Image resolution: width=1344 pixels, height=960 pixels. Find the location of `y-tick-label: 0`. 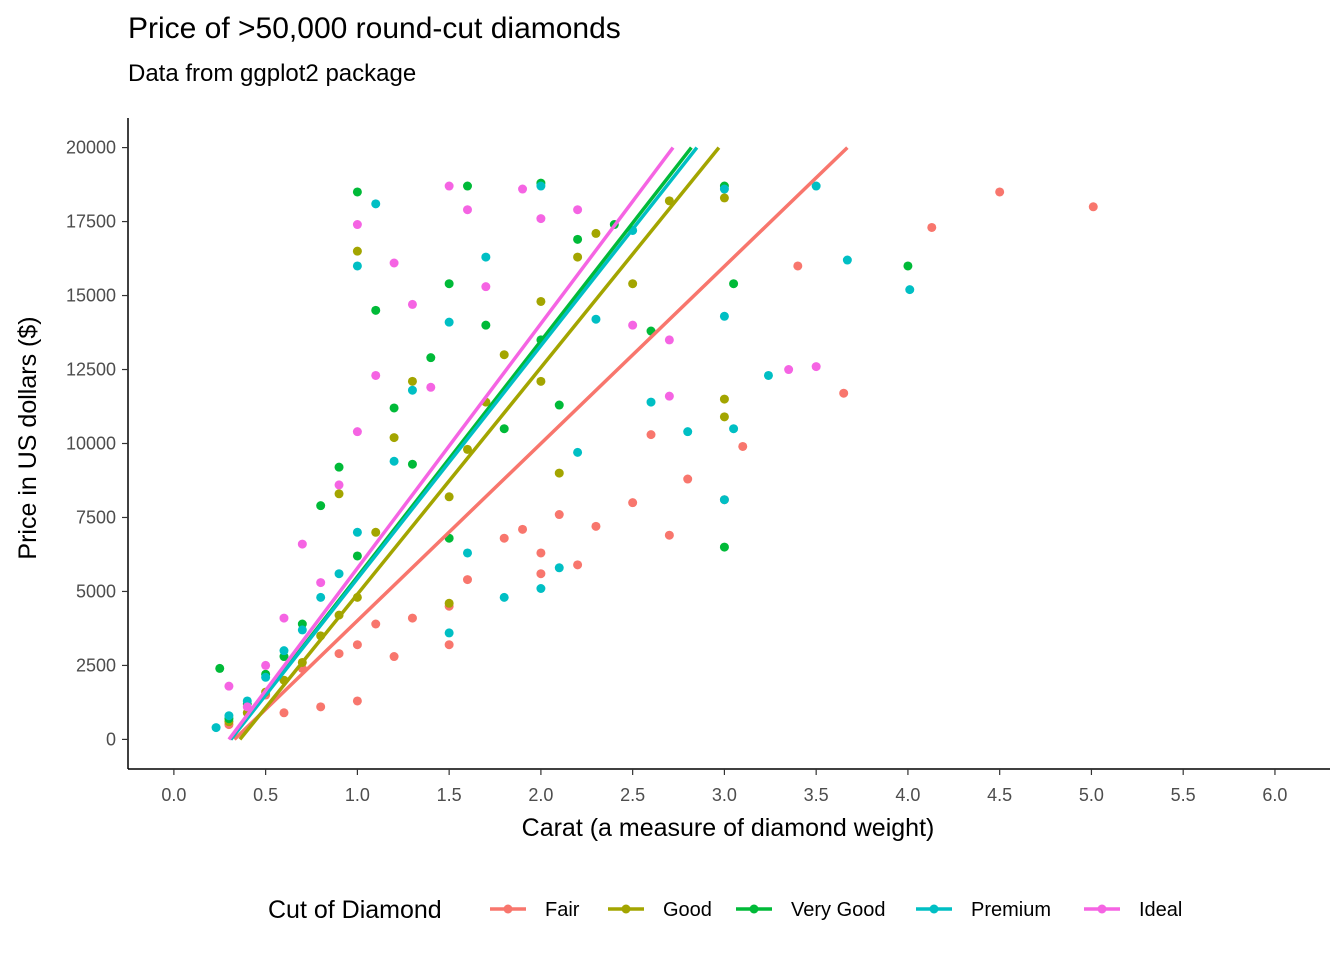

y-tick-label: 0 is located at coordinates (111, 739).